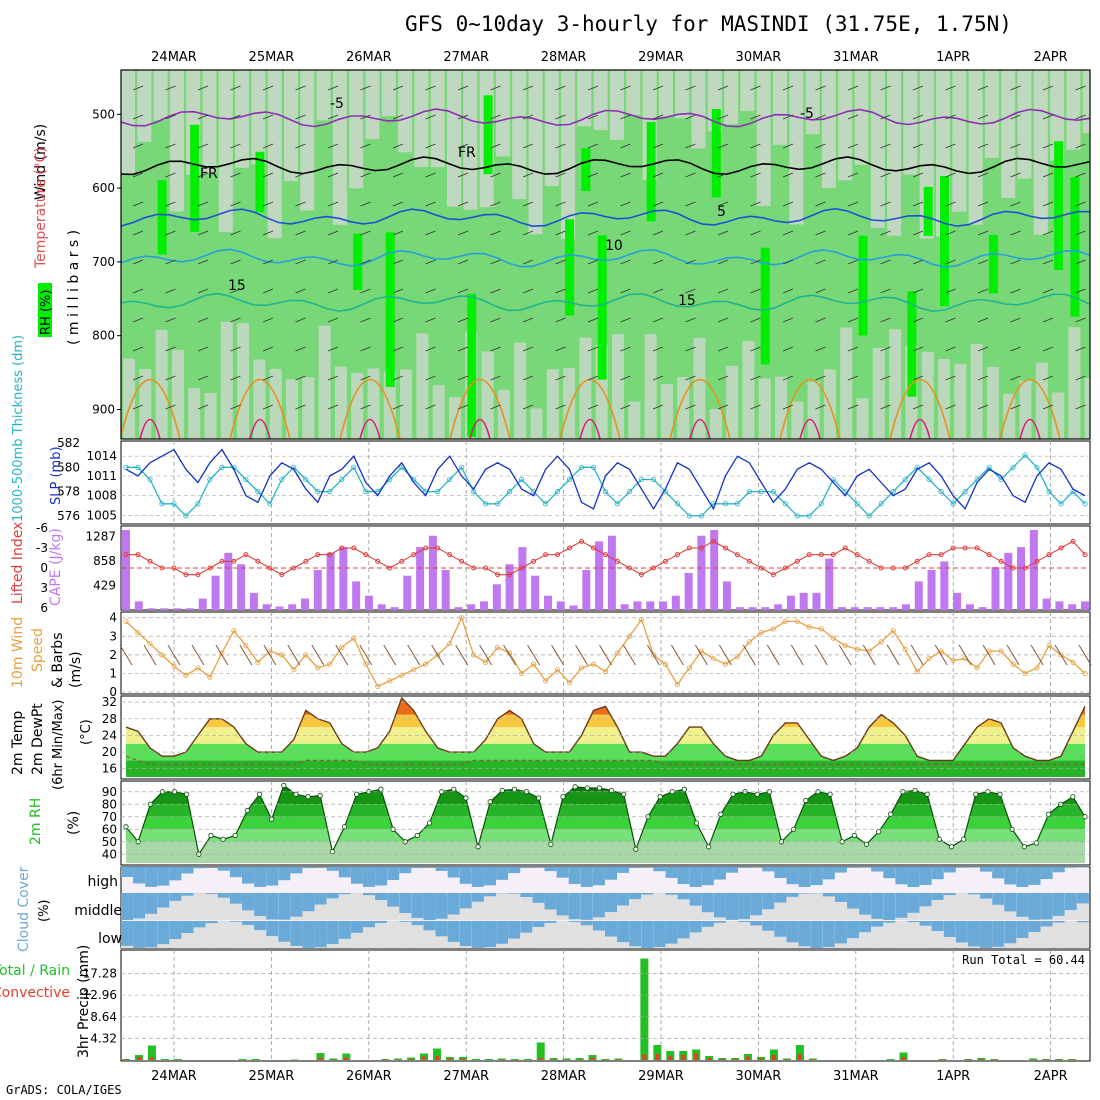 The image size is (1100, 1100). Describe the element at coordinates (113, 673) in the screenshot. I see `y-tick-label: 1` at that location.